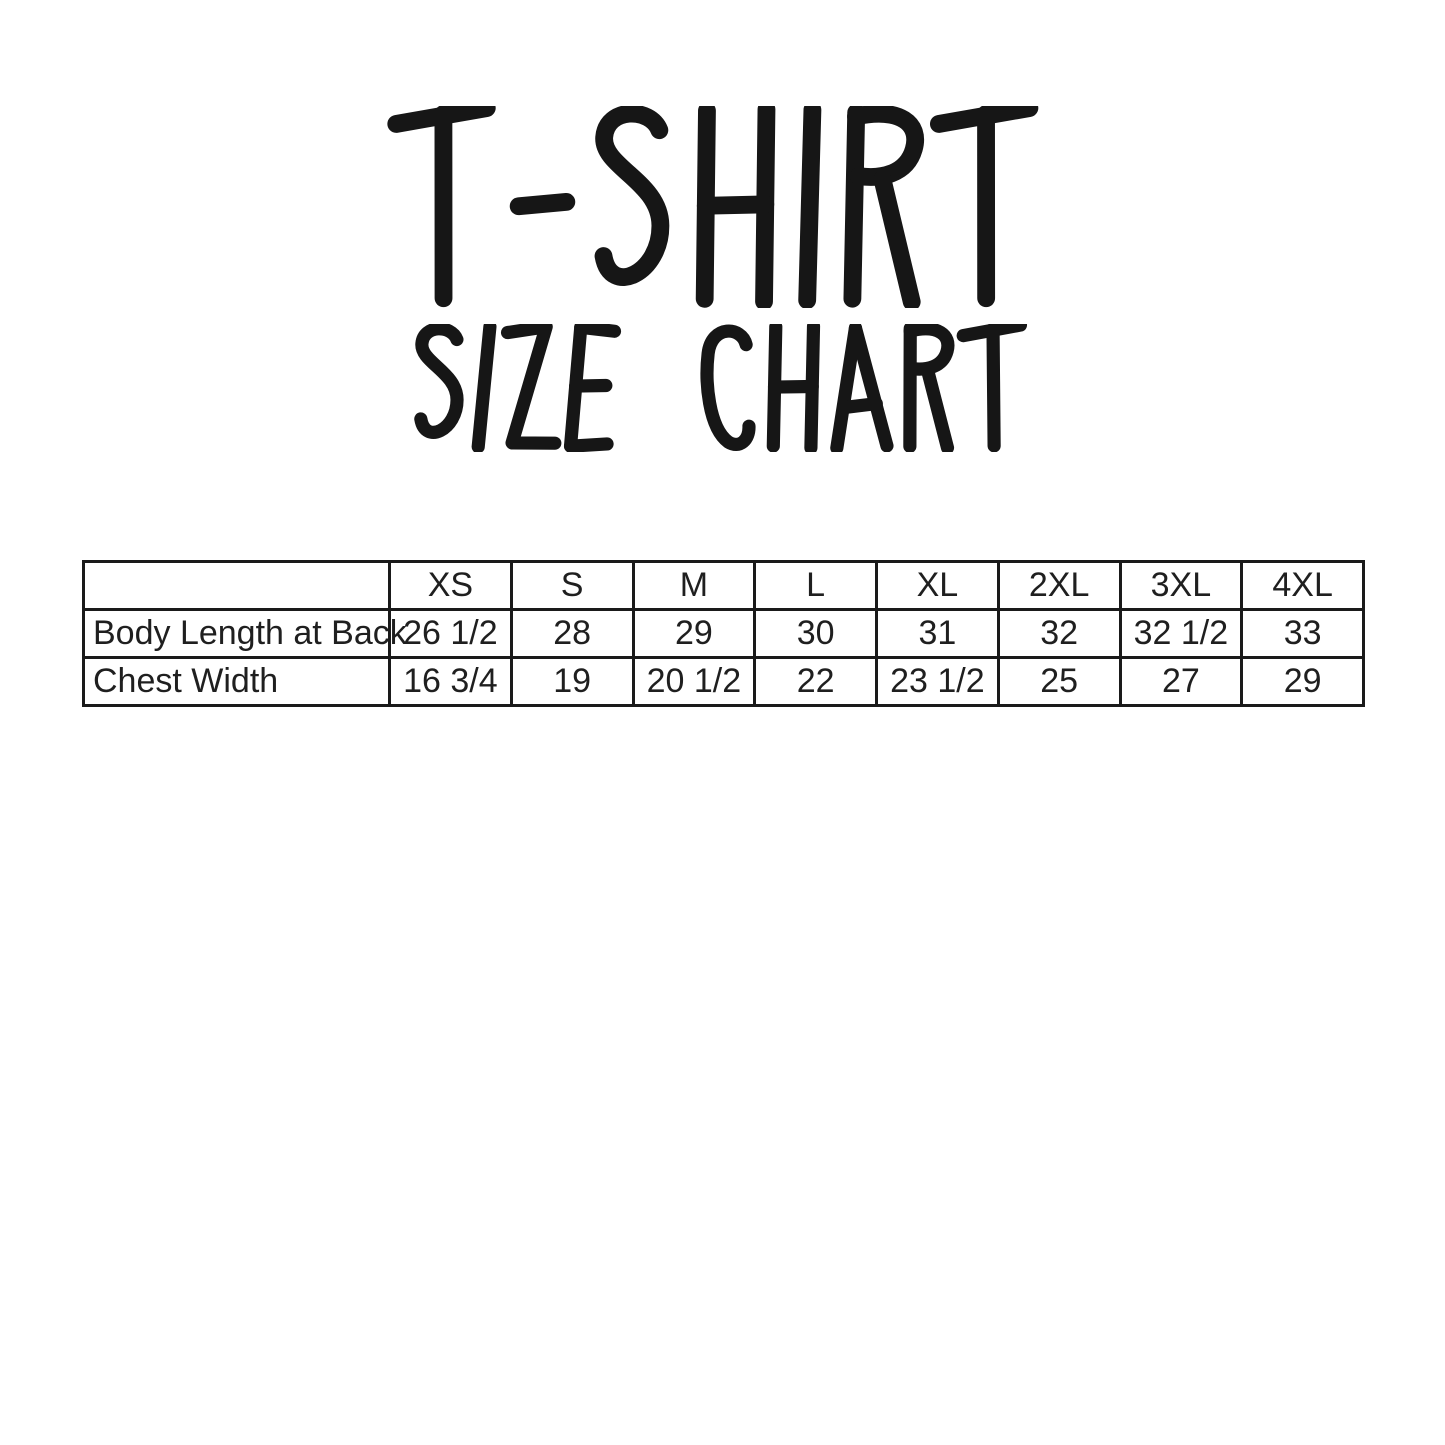 The height and width of the screenshot is (1445, 1445). I want to click on size-cell: 26 1/2, so click(450, 633).